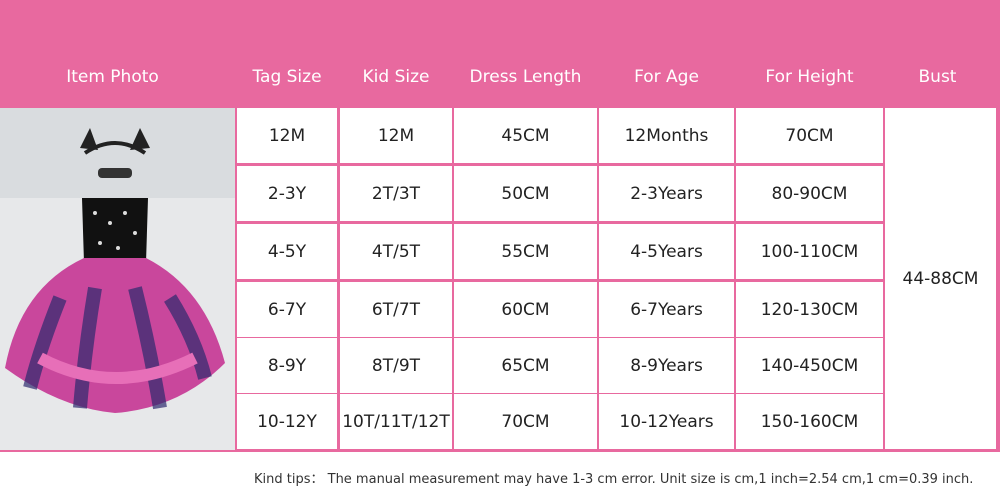 Image resolution: width=1000 pixels, height=500 pixels. What do you see at coordinates (937, 77) in the screenshot?
I see `column-header: Bust` at bounding box center [937, 77].